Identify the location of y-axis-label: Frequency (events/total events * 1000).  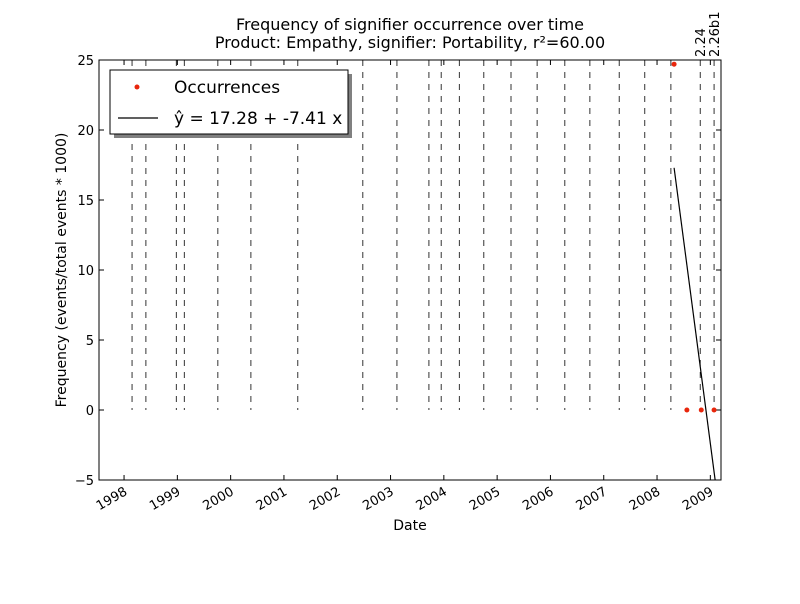
(62, 270).